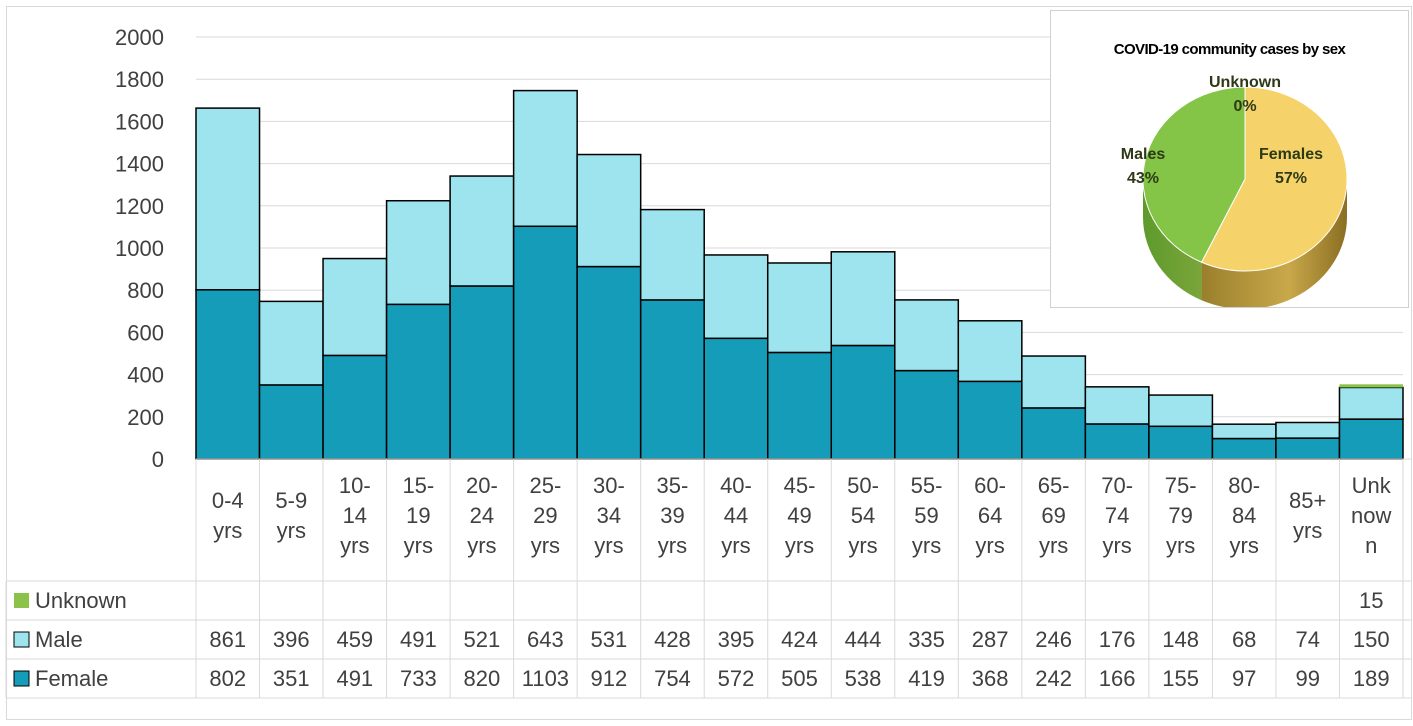 Image resolution: width=1413 pixels, height=726 pixels. What do you see at coordinates (1371, 515) in the screenshot?
I see `x-tick-label: now` at bounding box center [1371, 515].